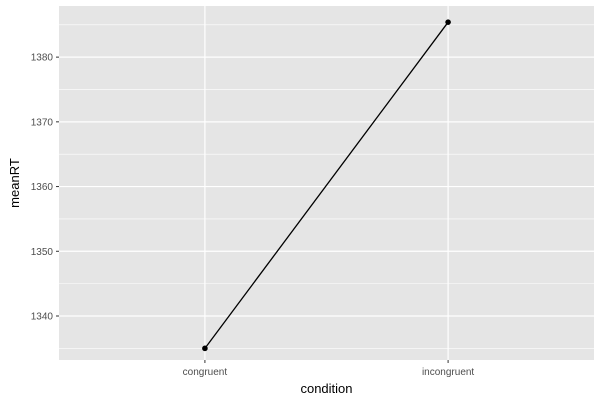 This screenshot has height=400, width=600. I want to click on x-tick-label: incongruent, so click(448, 372).